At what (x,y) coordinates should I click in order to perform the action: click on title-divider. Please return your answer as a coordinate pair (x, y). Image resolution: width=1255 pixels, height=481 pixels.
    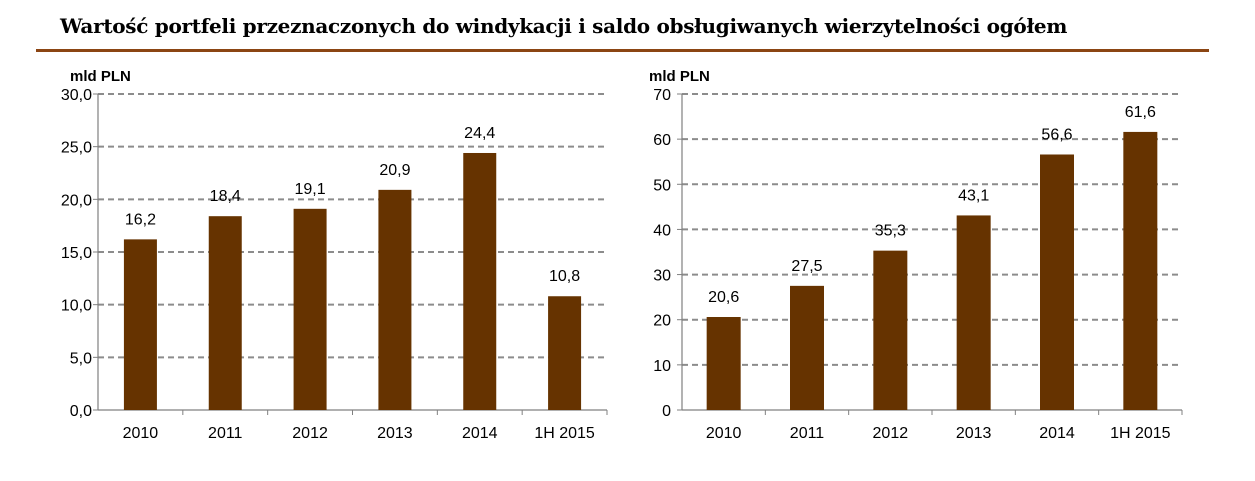
    Looking at the image, I should click on (622, 50).